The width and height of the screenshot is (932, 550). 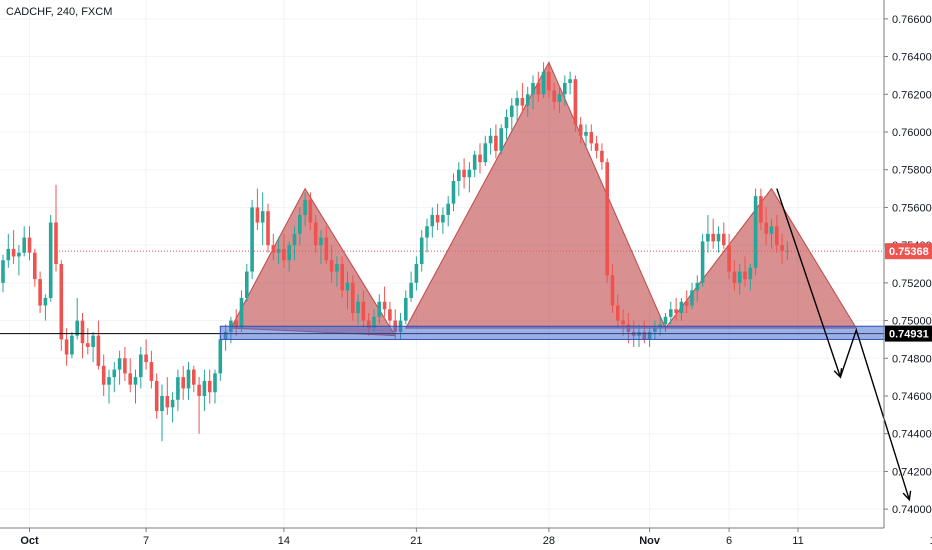 What do you see at coordinates (416, 541) in the screenshot?
I see `x-tick-label: 21` at bounding box center [416, 541].